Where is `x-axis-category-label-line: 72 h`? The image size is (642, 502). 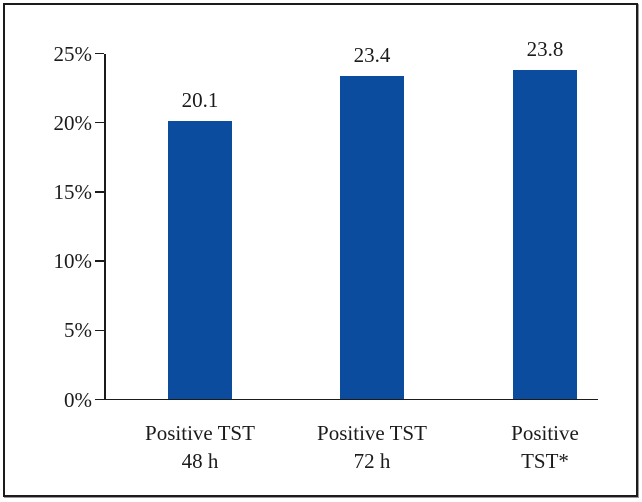 x-axis-category-label-line: 72 h is located at coordinates (372, 461).